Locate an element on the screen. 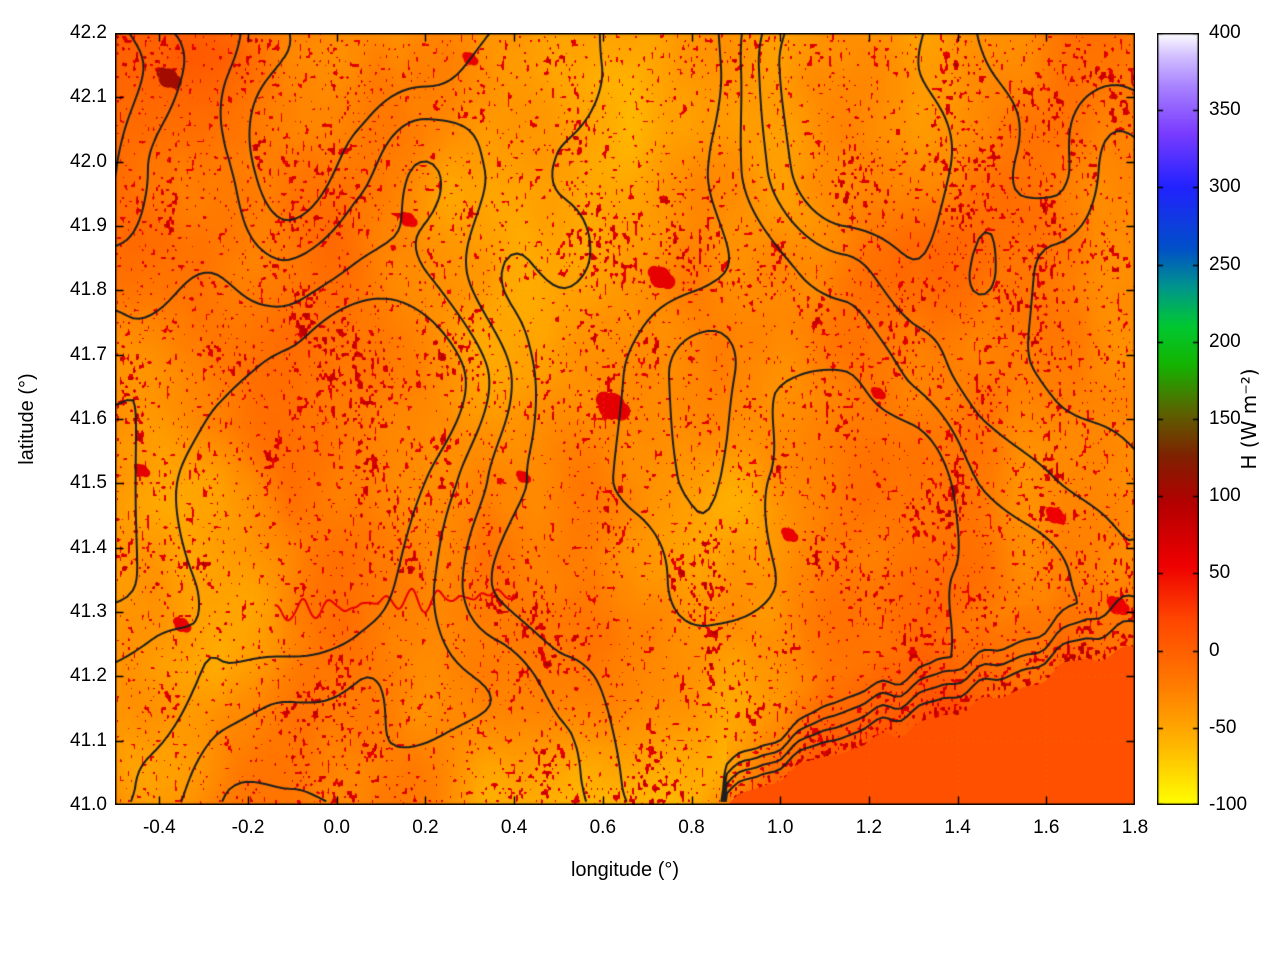 Image resolution: width=1280 pixels, height=960 pixels. colorbar-title: H (W m⁻²) is located at coordinates (1249, 419).